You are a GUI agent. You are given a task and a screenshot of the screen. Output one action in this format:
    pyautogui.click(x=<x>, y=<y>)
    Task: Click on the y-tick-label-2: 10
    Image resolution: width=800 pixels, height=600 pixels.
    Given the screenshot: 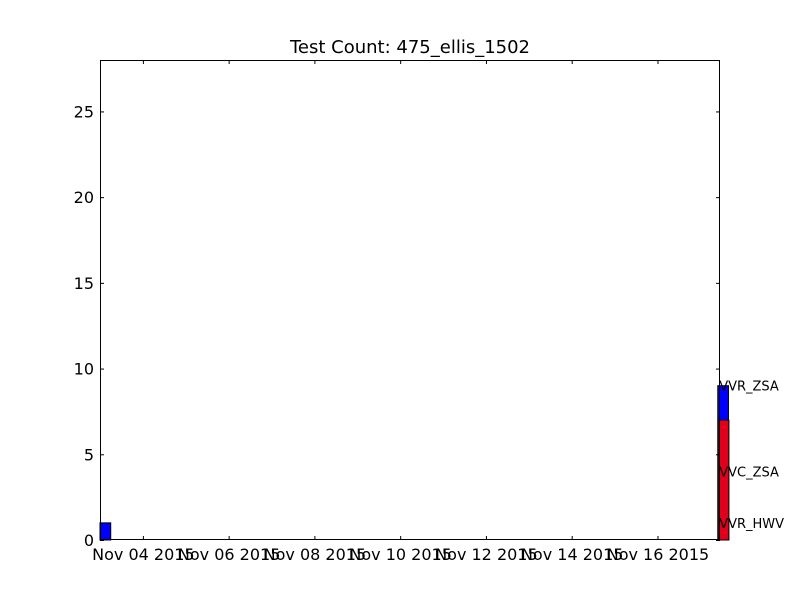 What is the action you would take?
    pyautogui.click(x=84, y=369)
    